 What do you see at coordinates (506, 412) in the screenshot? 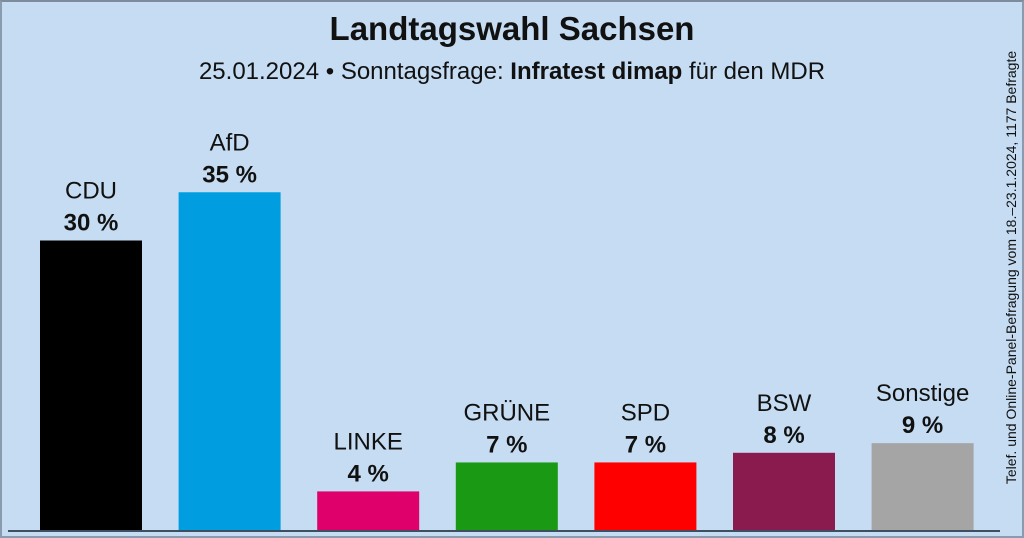
I see `category-label-gr-ne: GRÜNE` at bounding box center [506, 412].